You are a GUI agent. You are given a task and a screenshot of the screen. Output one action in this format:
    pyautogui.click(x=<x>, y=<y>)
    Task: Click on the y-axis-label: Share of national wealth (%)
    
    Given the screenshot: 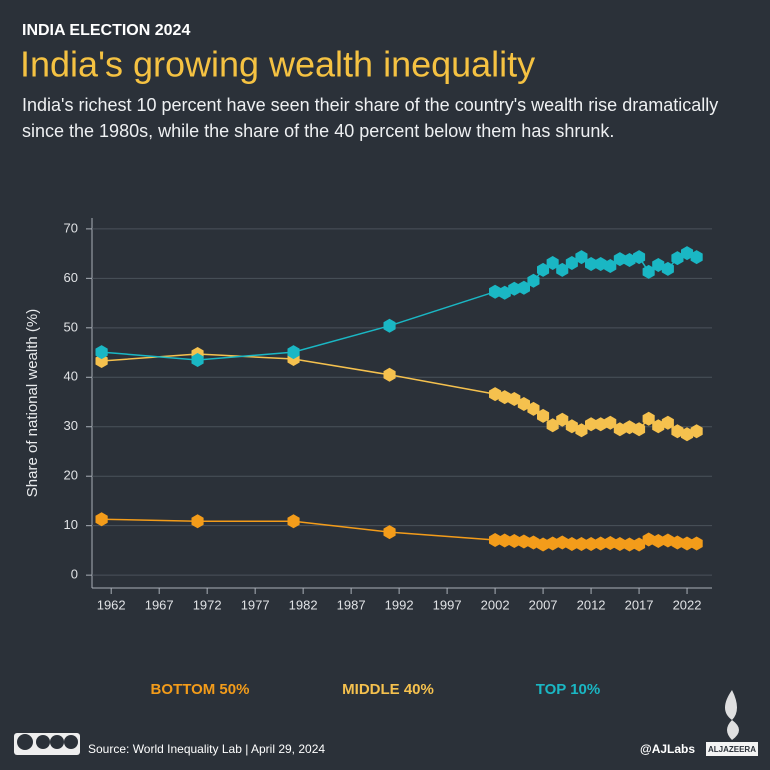 What is the action you would take?
    pyautogui.click(x=32, y=403)
    